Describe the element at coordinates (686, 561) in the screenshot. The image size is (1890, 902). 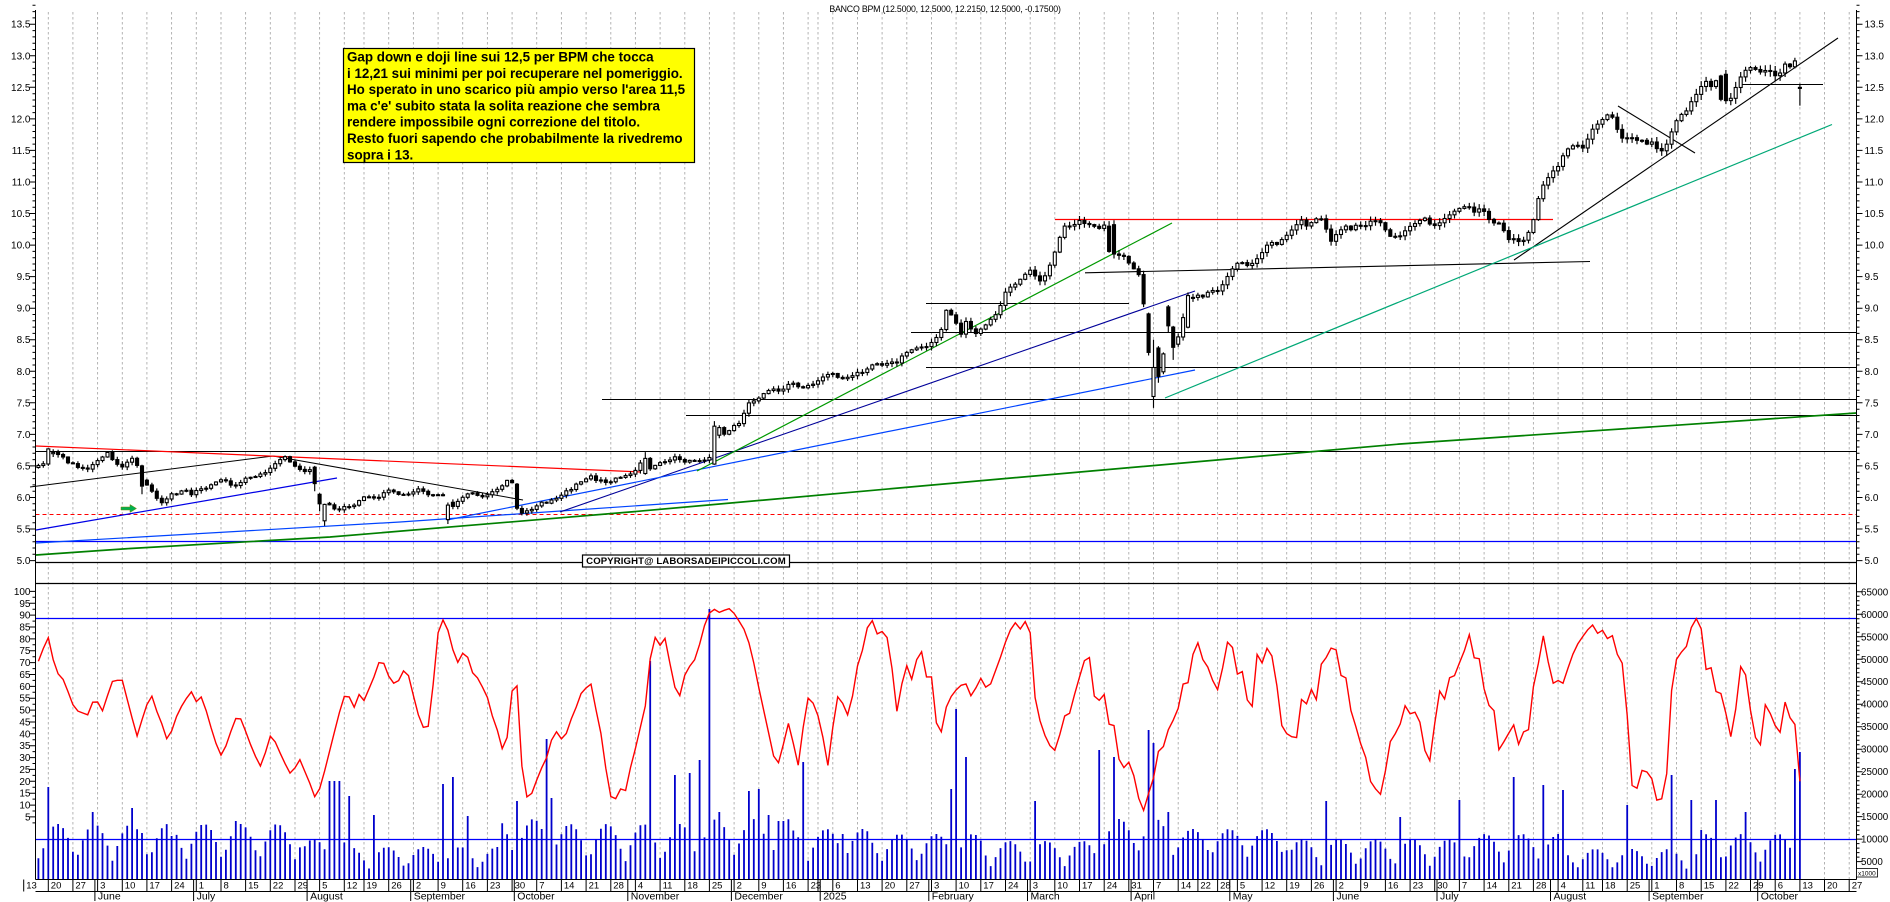
I see `svg-text:COPYRIGHT@ LABORSADEIPICCOLI.C: COPYRIGHT@ LABORSADEIPICCOLI.COM` at that location.